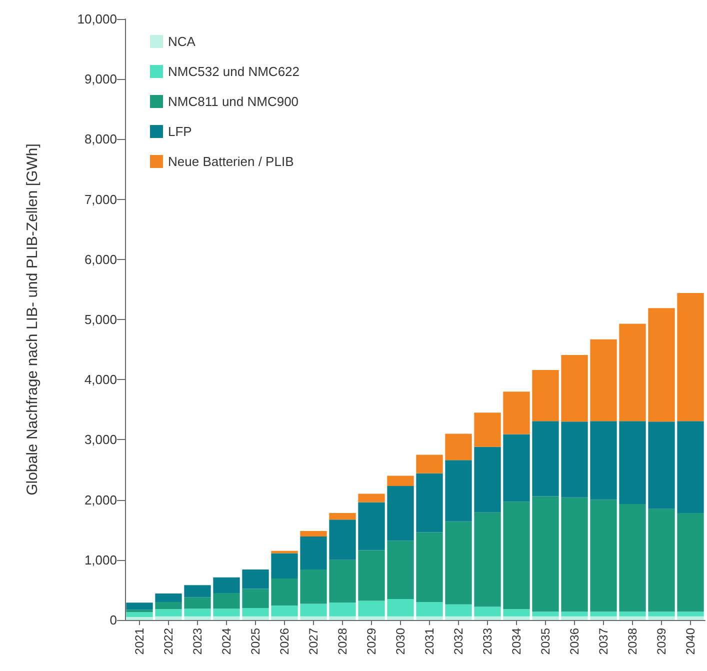  What do you see at coordinates (100, 380) in the screenshot?
I see `y-tick-label: 4,000` at bounding box center [100, 380].